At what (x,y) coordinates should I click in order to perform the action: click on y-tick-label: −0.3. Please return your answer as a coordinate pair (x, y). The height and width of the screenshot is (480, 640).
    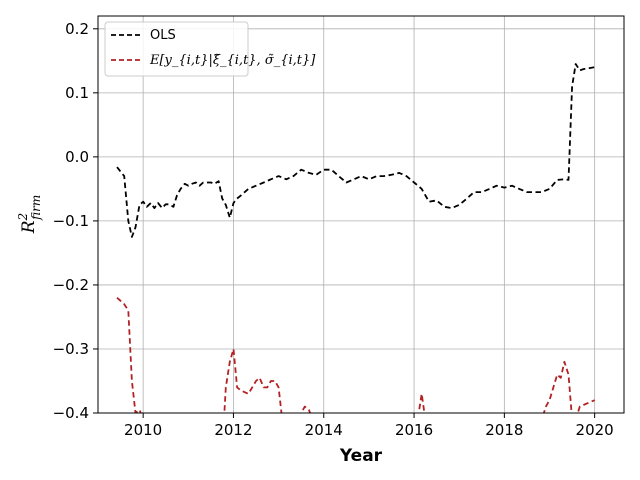
    Looking at the image, I should click on (71, 349).